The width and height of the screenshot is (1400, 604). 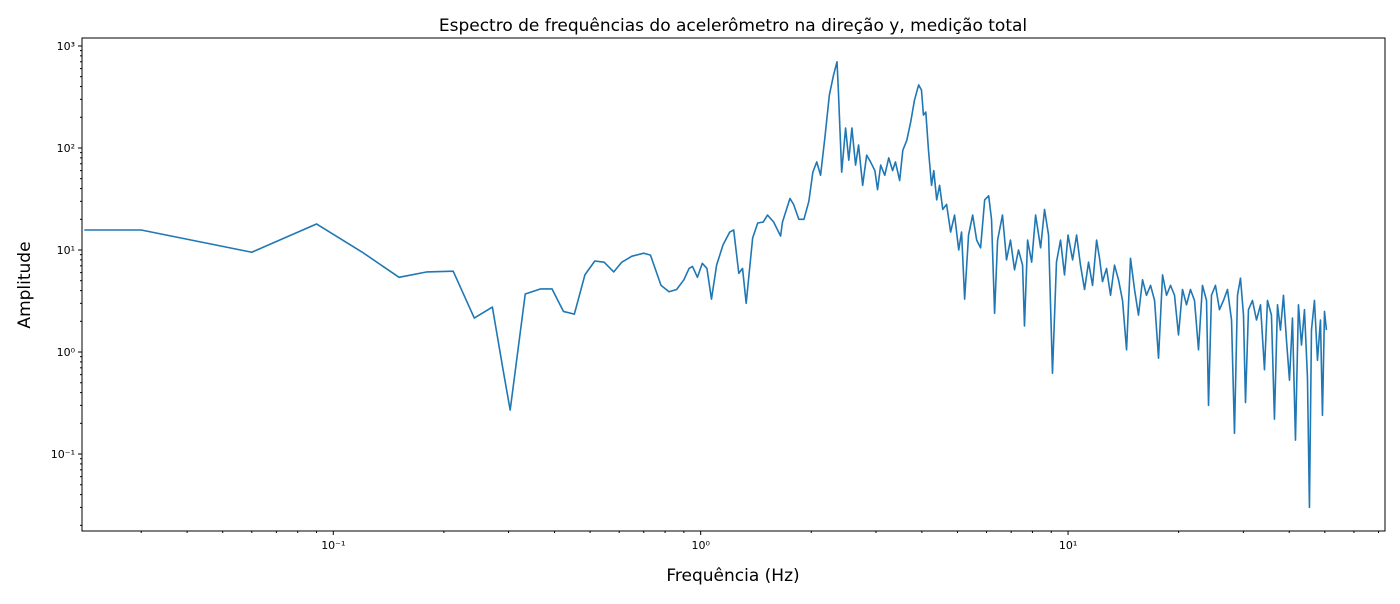 What do you see at coordinates (732, 576) in the screenshot?
I see `x-axis-label: Frequência (Hz)` at bounding box center [732, 576].